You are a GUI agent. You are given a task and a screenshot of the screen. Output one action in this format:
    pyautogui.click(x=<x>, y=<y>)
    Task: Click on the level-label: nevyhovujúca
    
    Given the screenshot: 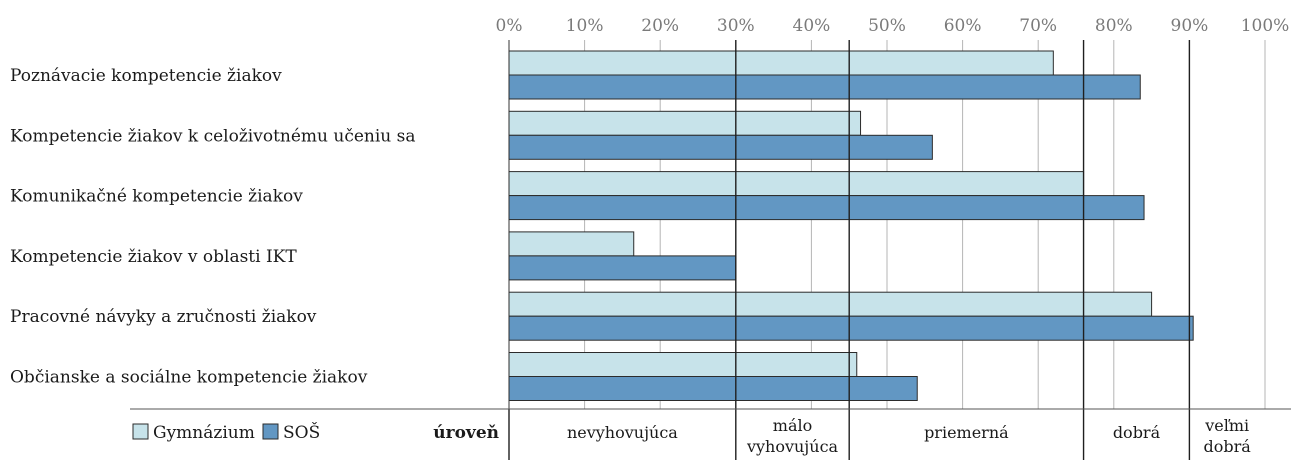 What is the action you would take?
    pyautogui.click(x=622, y=432)
    